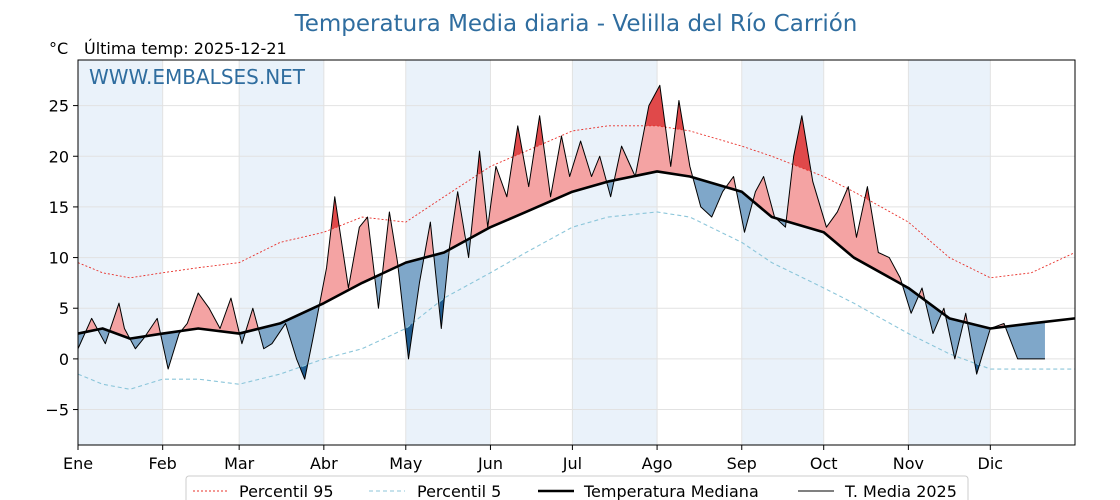  What do you see at coordinates (197, 77) in the screenshot?
I see `watermark: WWW.EMBALSES.NET` at bounding box center [197, 77].